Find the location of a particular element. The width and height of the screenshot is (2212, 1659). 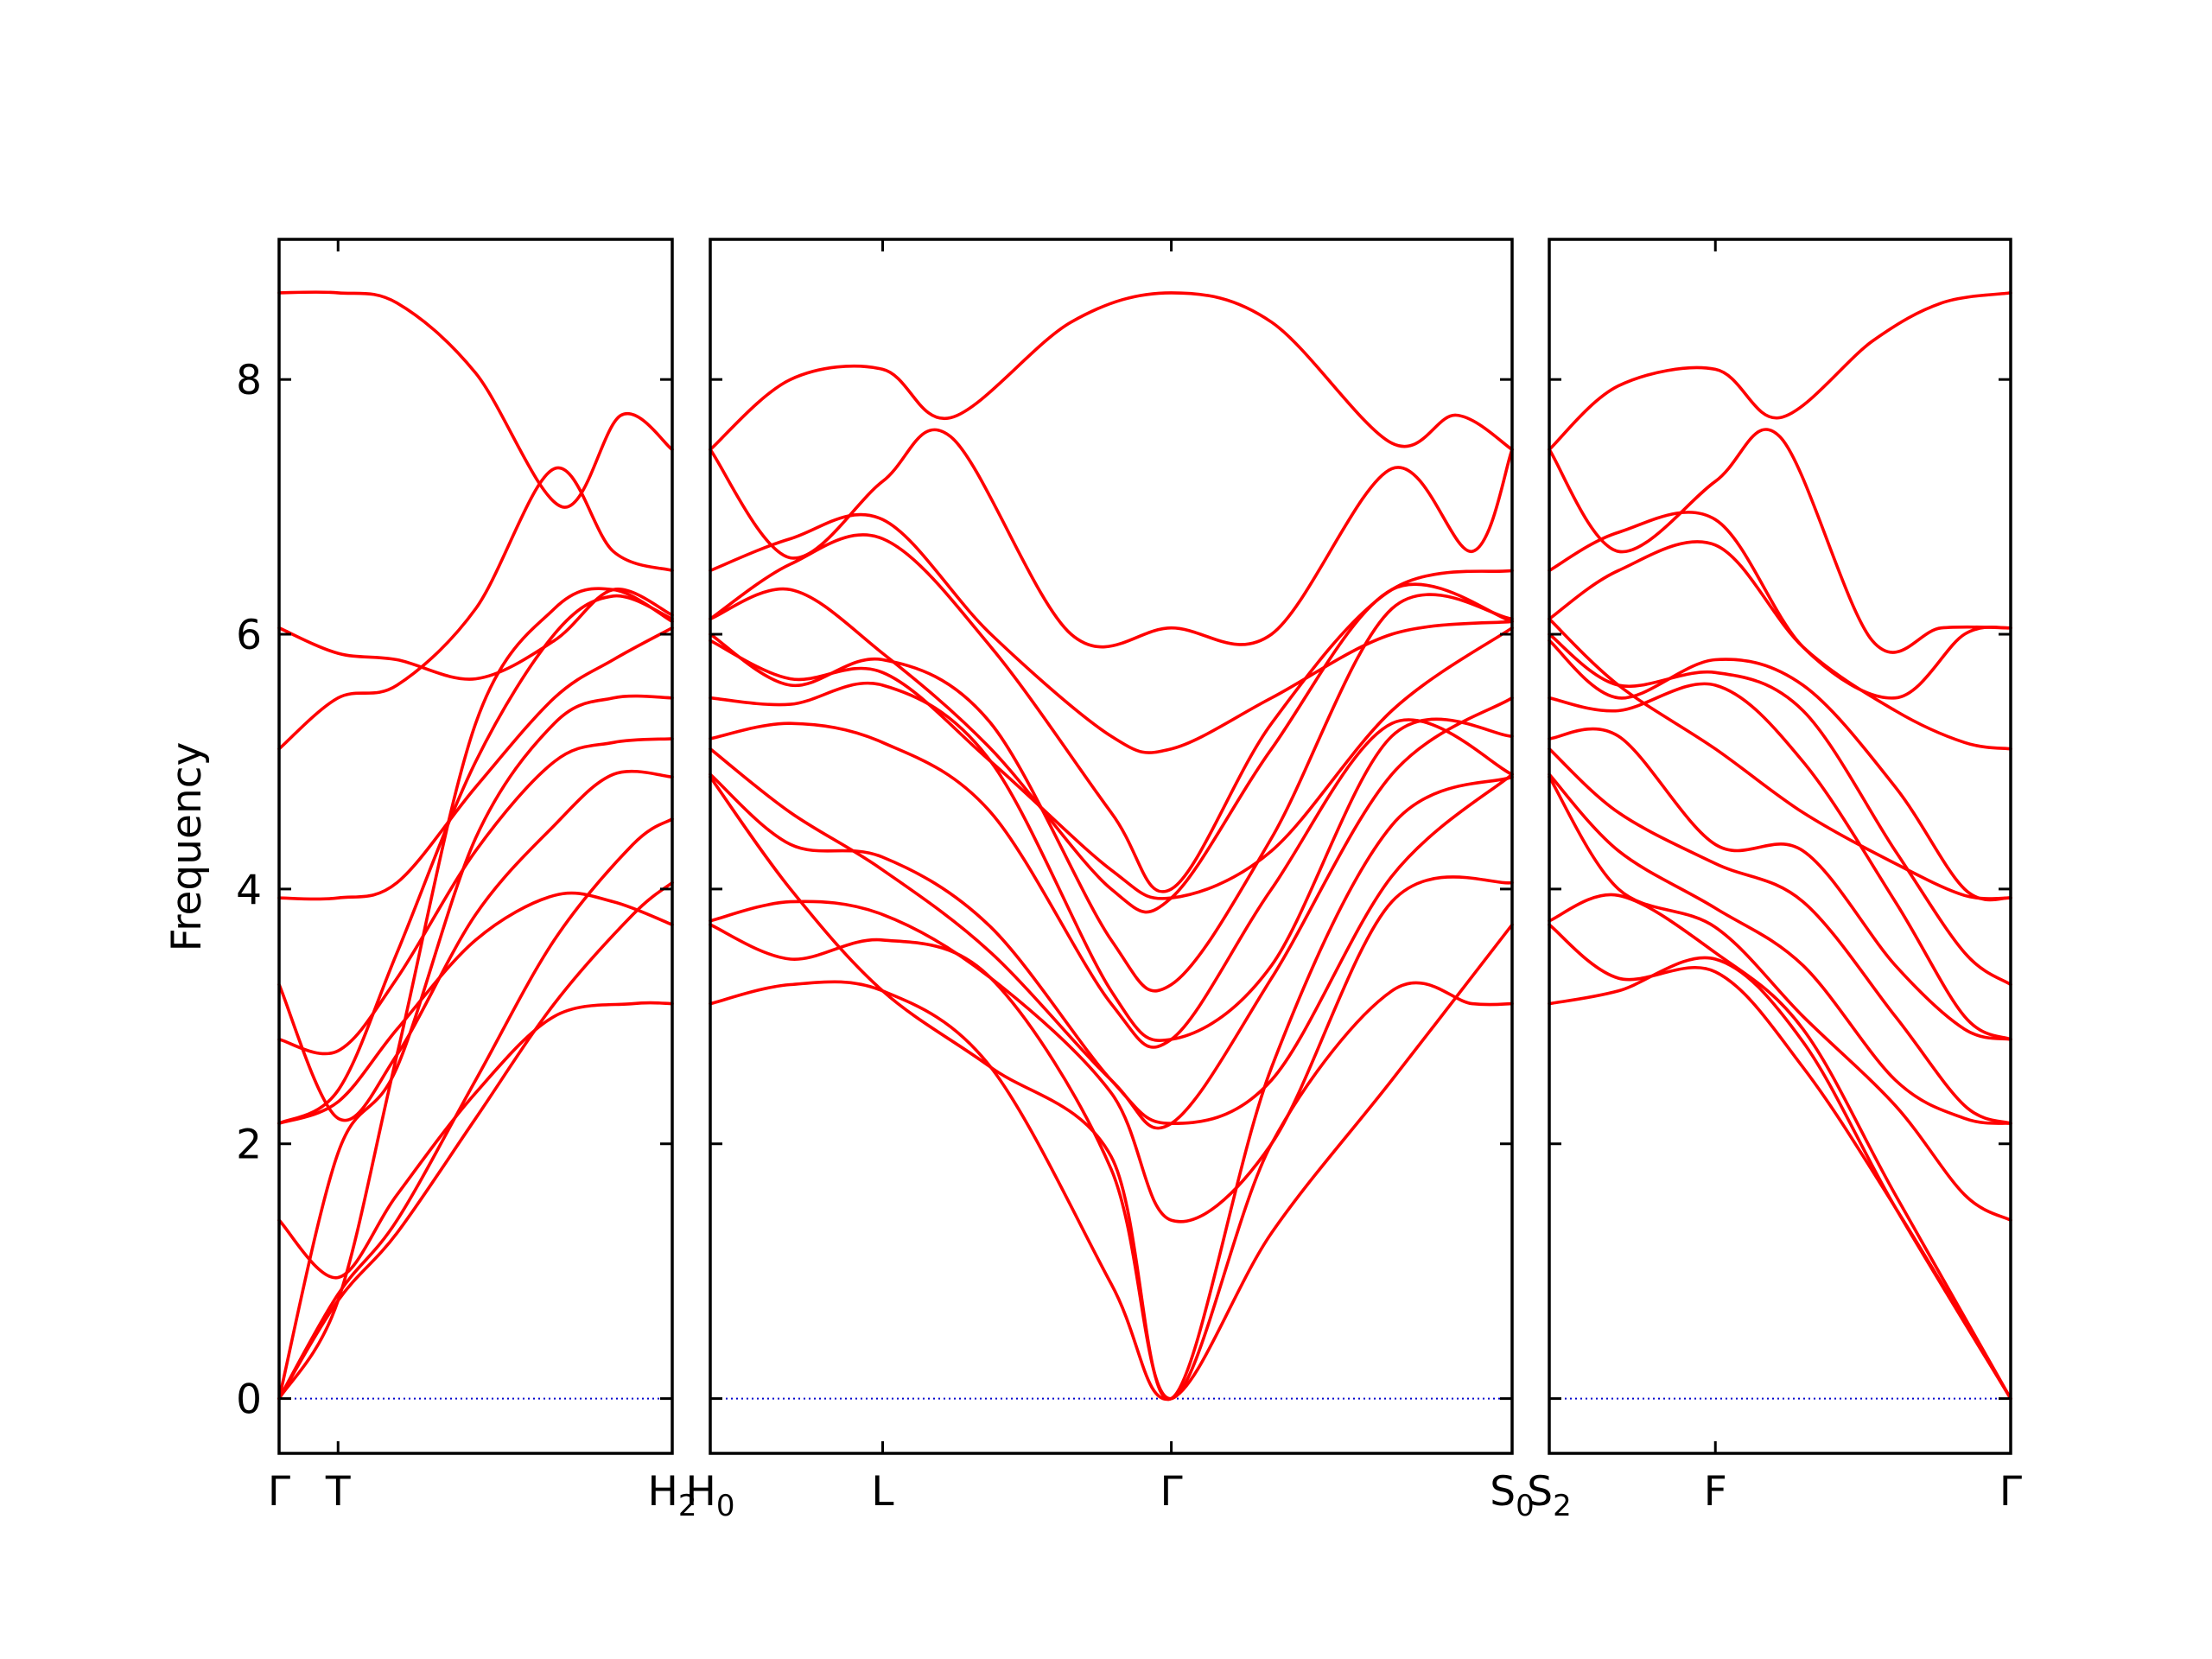

x-tick-label: S2 is located at coordinates (1549, 1495).